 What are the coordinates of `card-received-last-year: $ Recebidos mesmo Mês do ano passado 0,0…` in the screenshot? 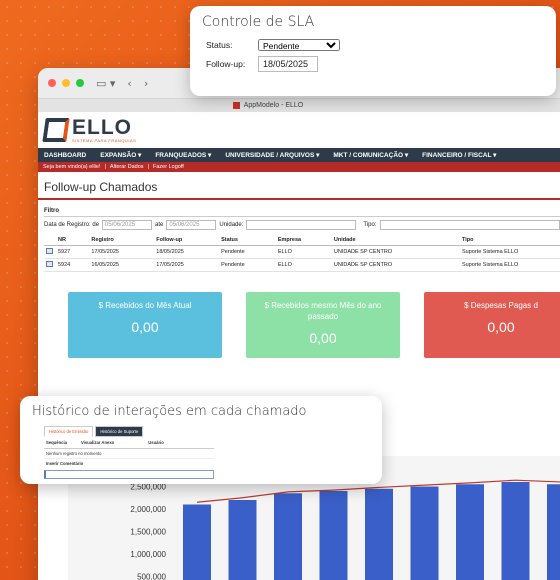 It's located at (323, 325).